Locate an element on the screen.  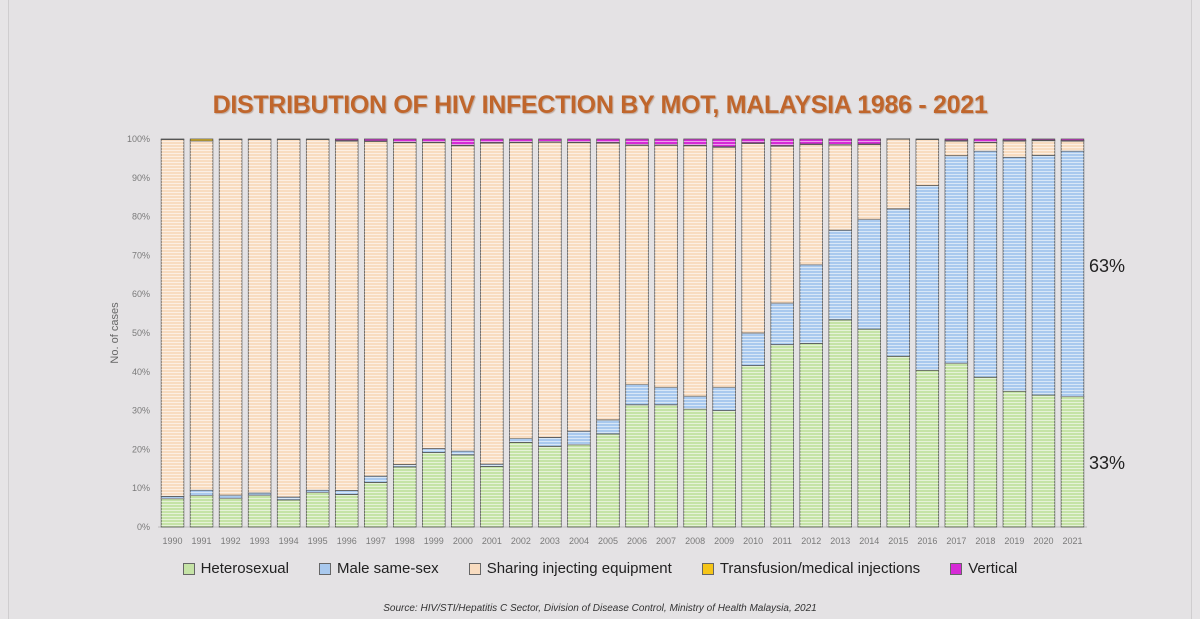
legend-label: Male same-sex is located at coordinates (387, 568).